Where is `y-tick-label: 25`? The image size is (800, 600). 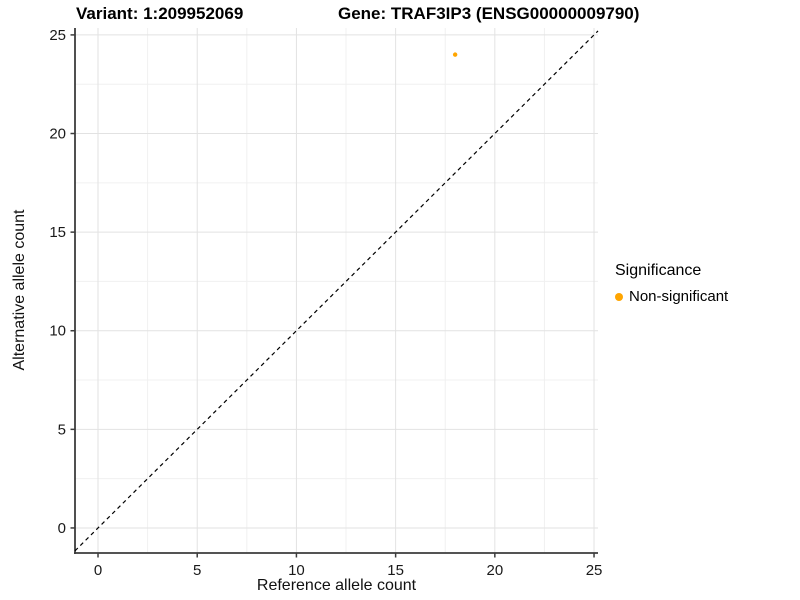 y-tick-label: 25 is located at coordinates (57, 35).